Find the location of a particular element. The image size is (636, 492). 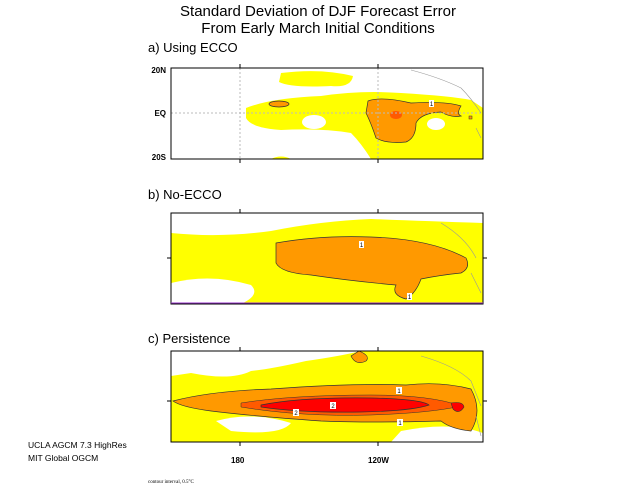

lat-tick-20n: 20N is located at coordinates (158, 70).